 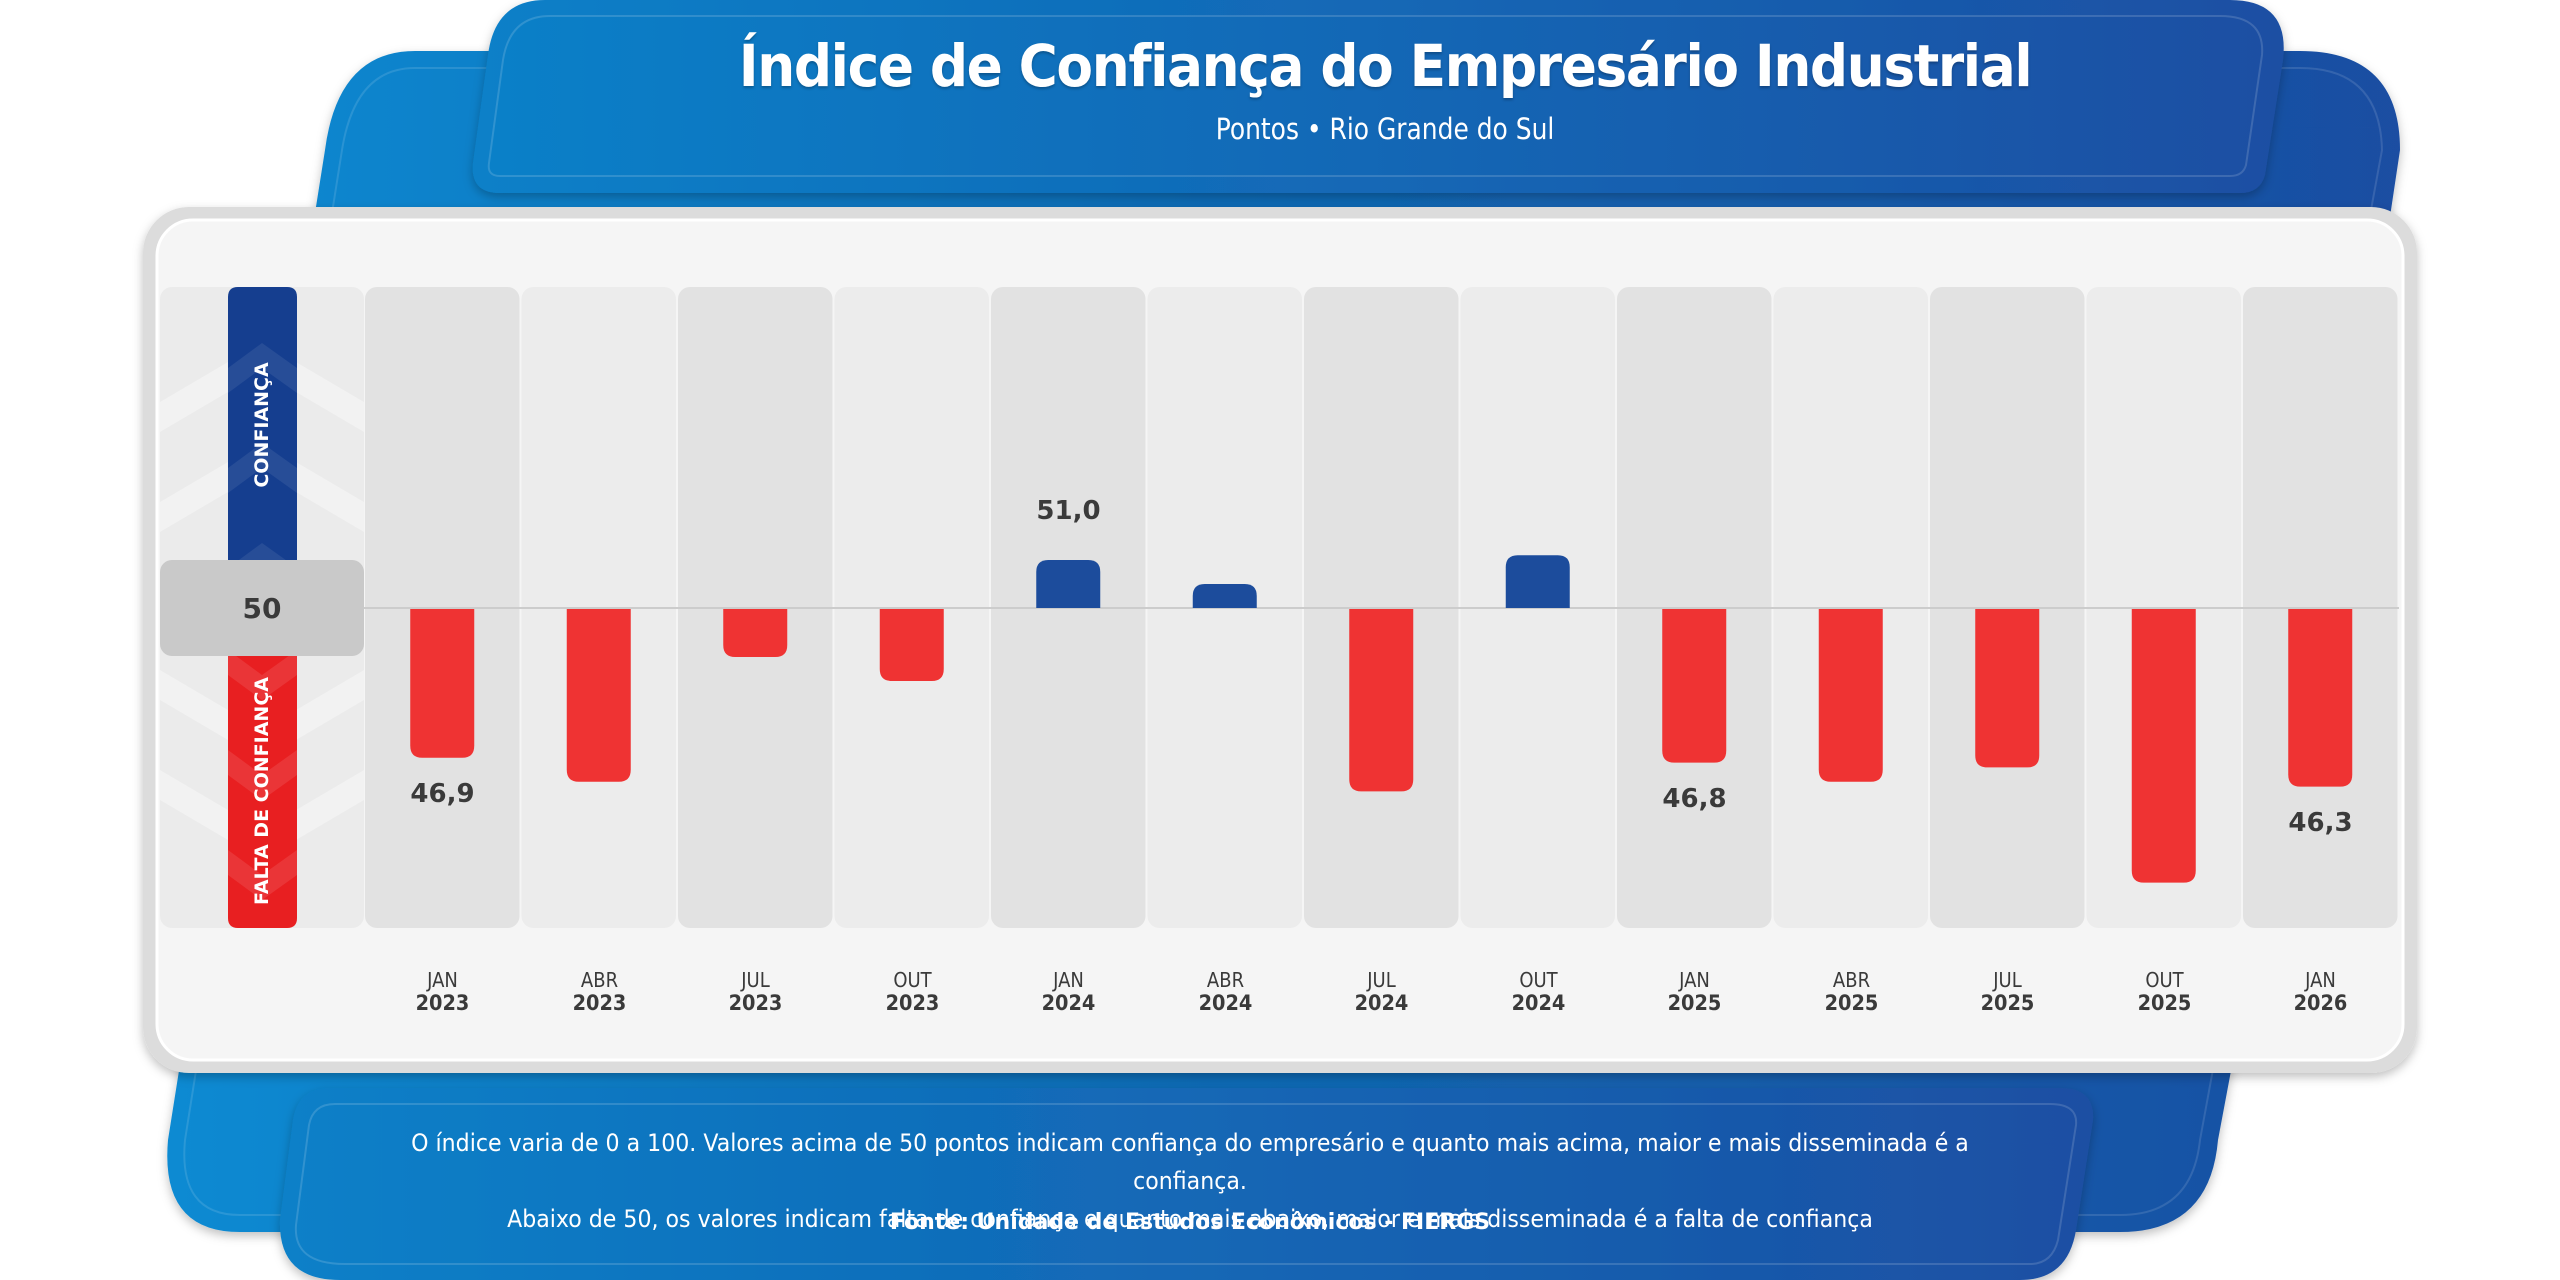 I want to click on data-label: 46,9, so click(x=442, y=793).